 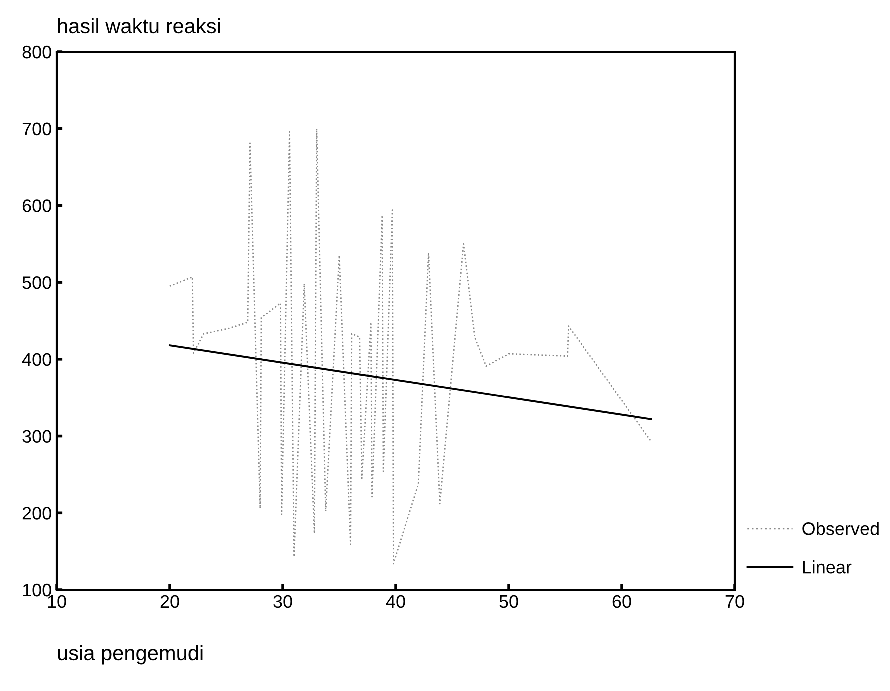 What do you see at coordinates (37, 437) in the screenshot?
I see `y-tick-label: 300` at bounding box center [37, 437].